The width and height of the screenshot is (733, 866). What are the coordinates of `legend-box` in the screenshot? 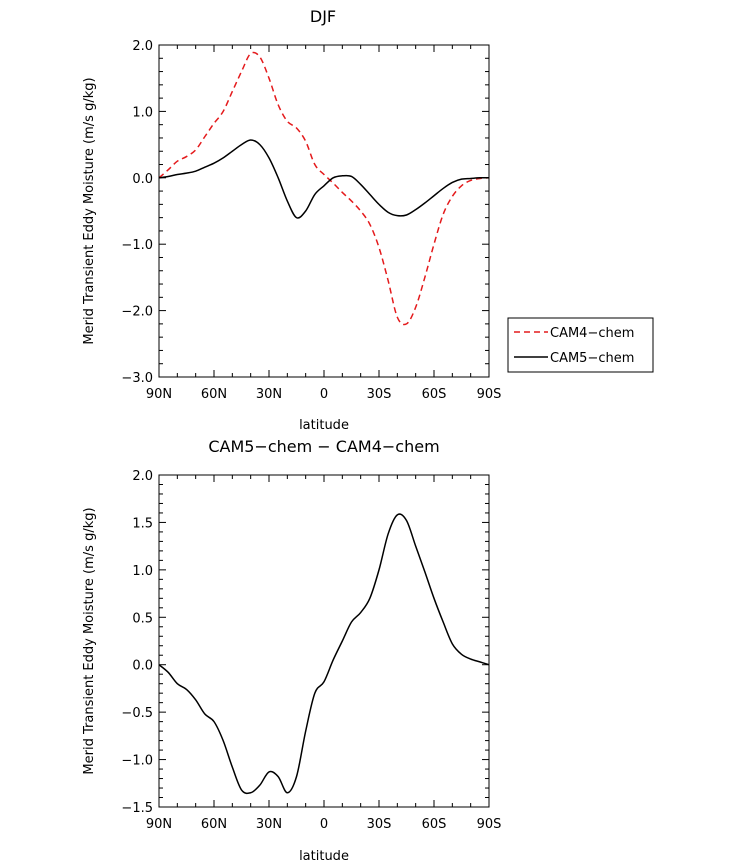 It's located at (580, 345).